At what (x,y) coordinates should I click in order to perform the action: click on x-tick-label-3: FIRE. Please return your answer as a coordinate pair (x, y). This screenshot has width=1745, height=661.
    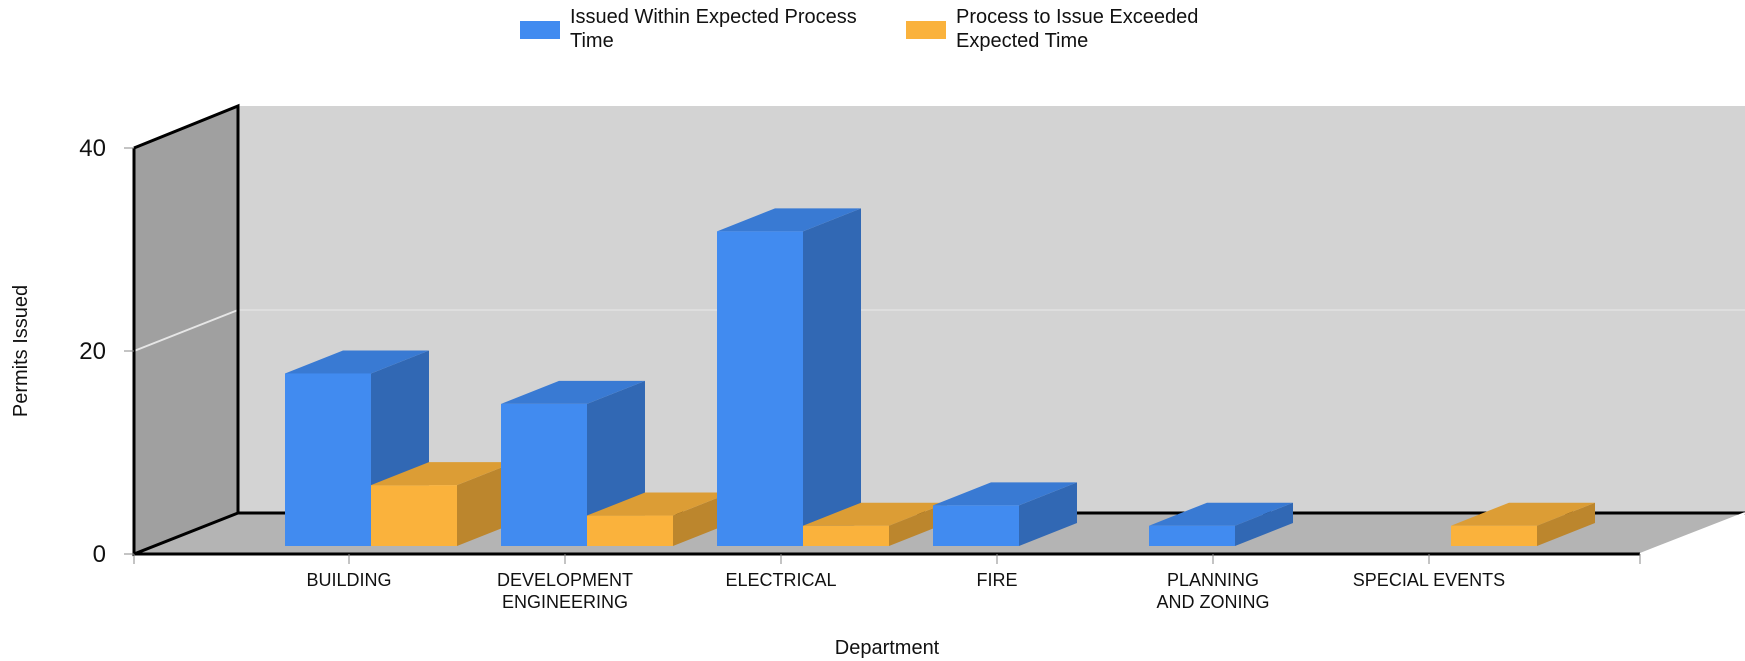
    Looking at the image, I should click on (996, 580).